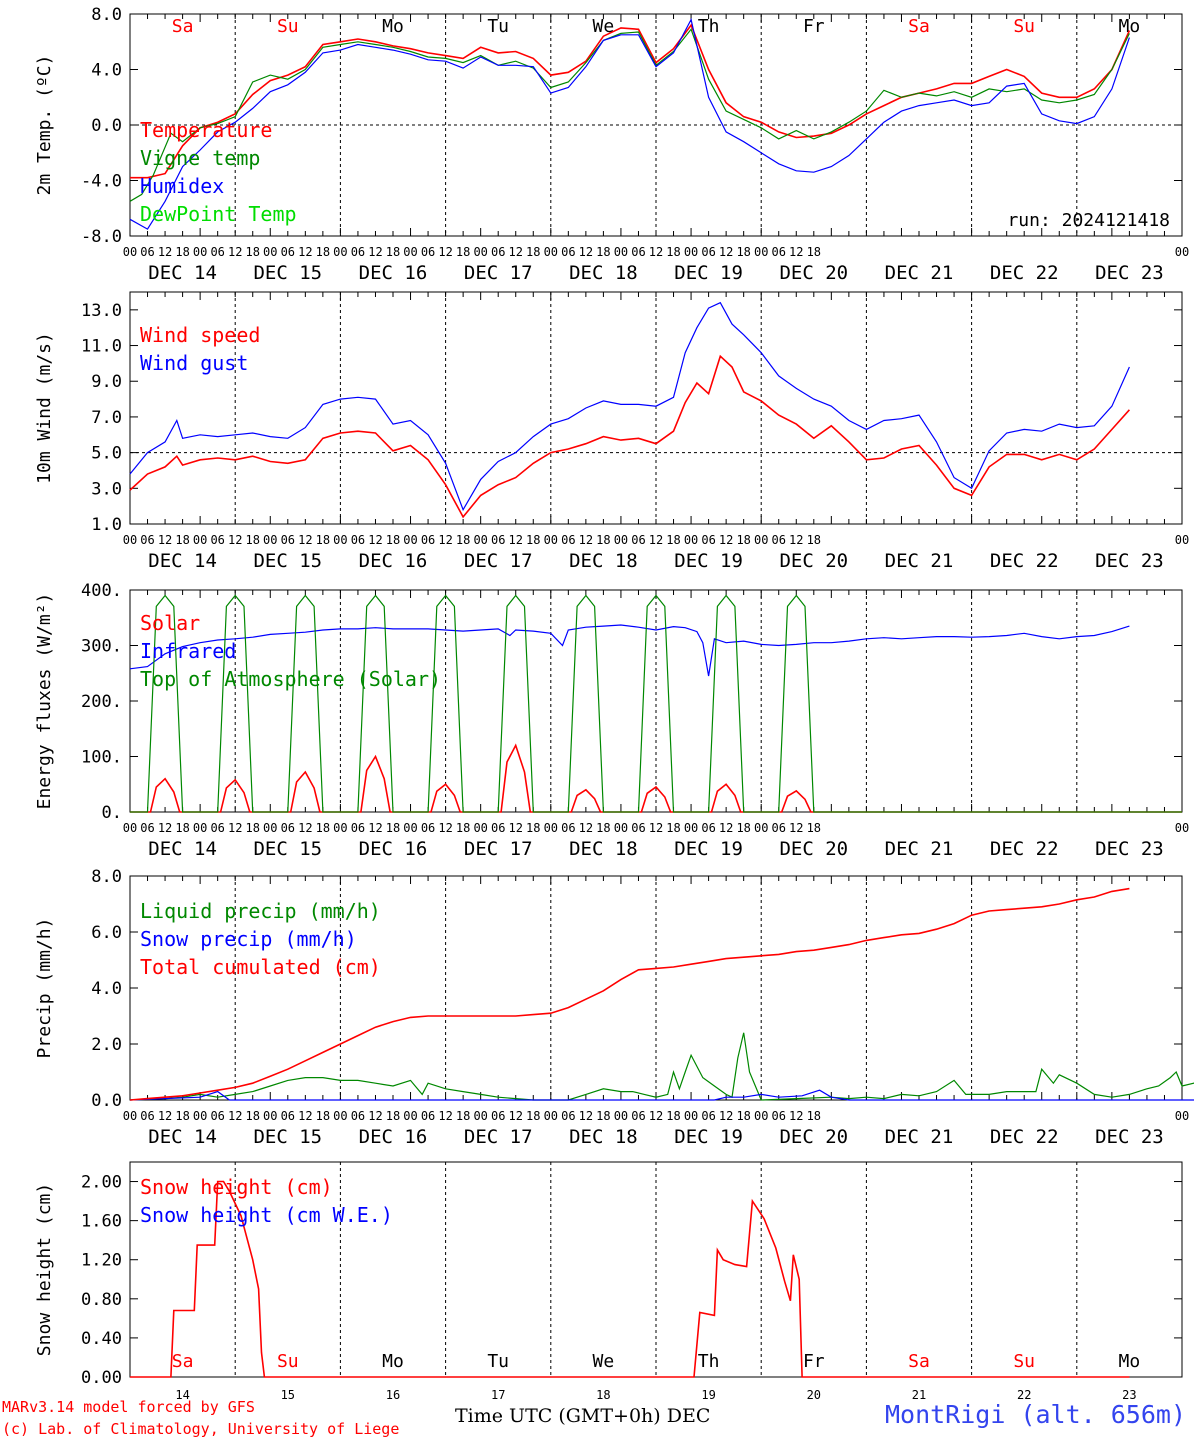  I want to click on day-name-label: Mo, so click(1130, 1361).